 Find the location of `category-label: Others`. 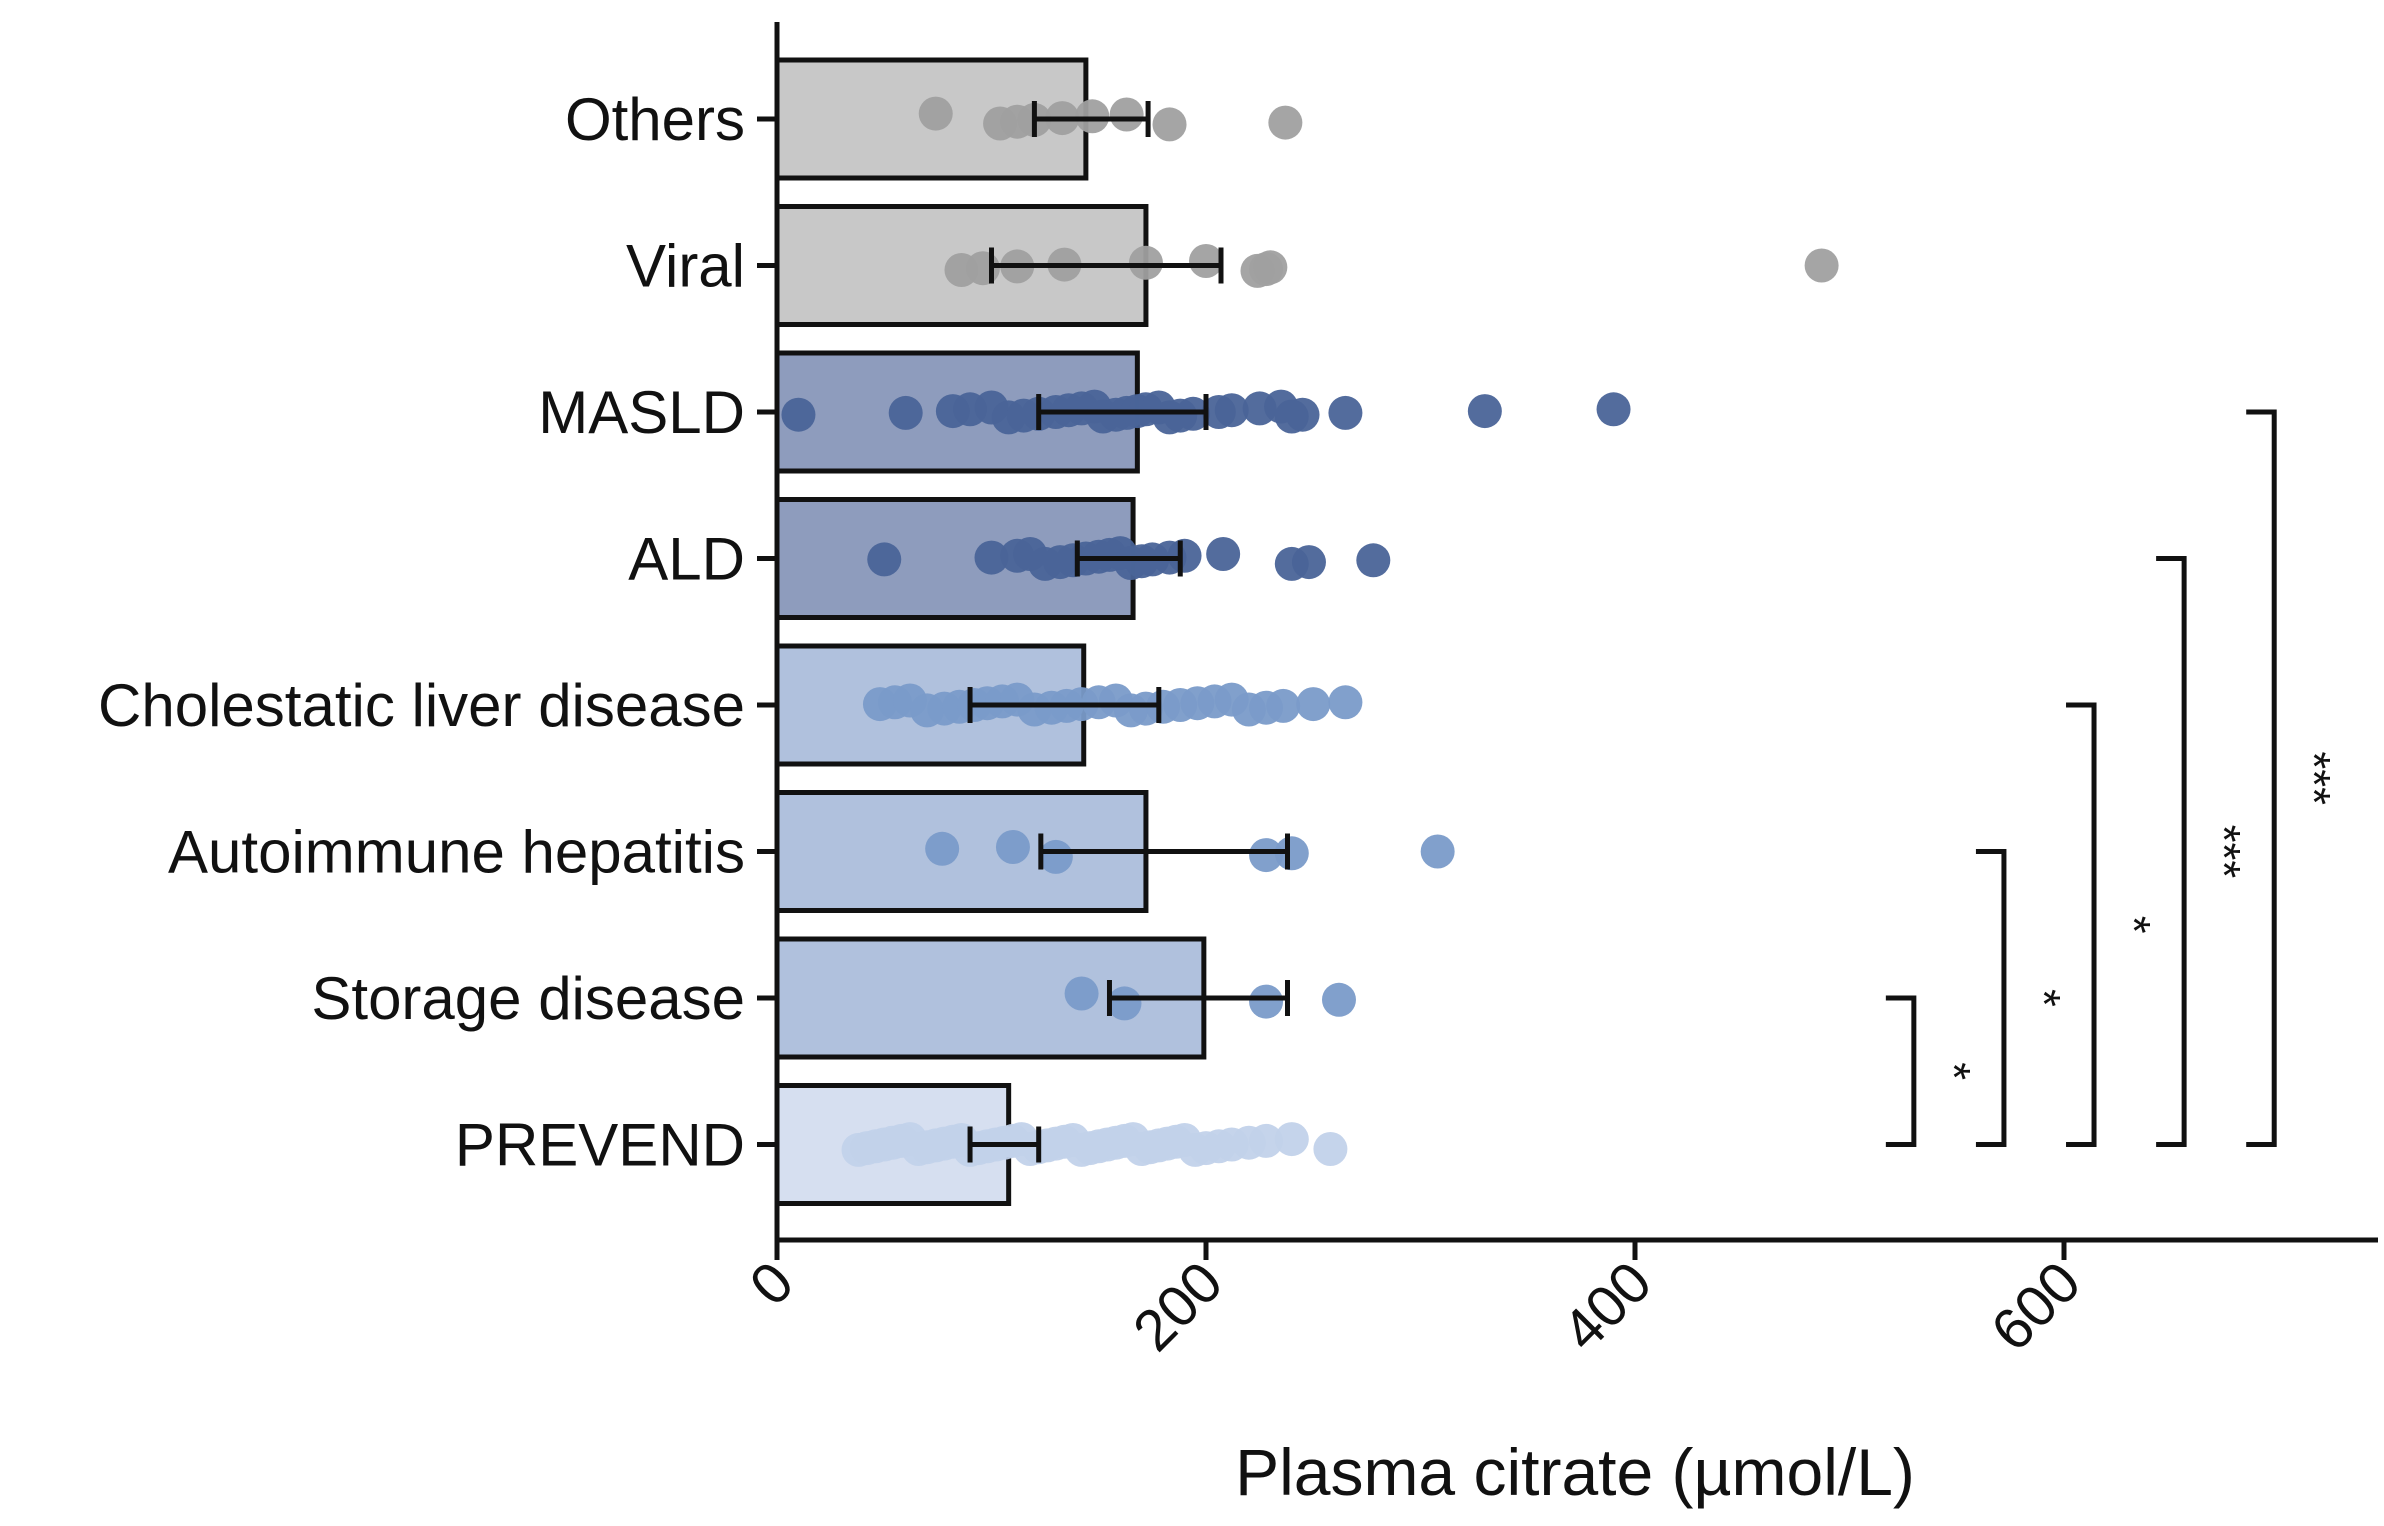

category-label: Others is located at coordinates (655, 119).